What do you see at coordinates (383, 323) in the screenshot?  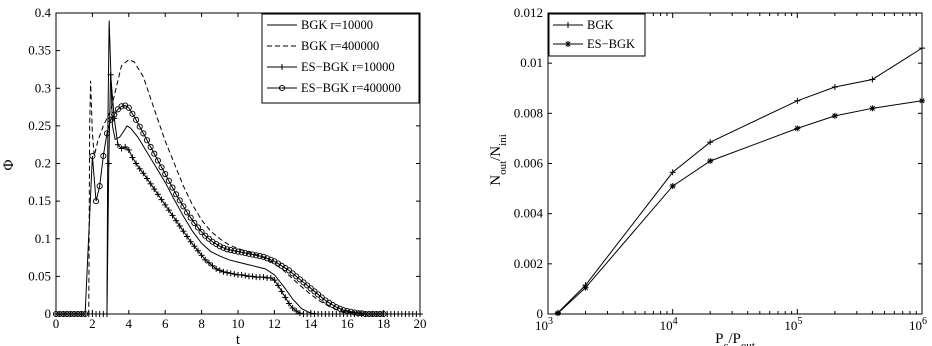 I see `x-tick-label: 18` at bounding box center [383, 323].